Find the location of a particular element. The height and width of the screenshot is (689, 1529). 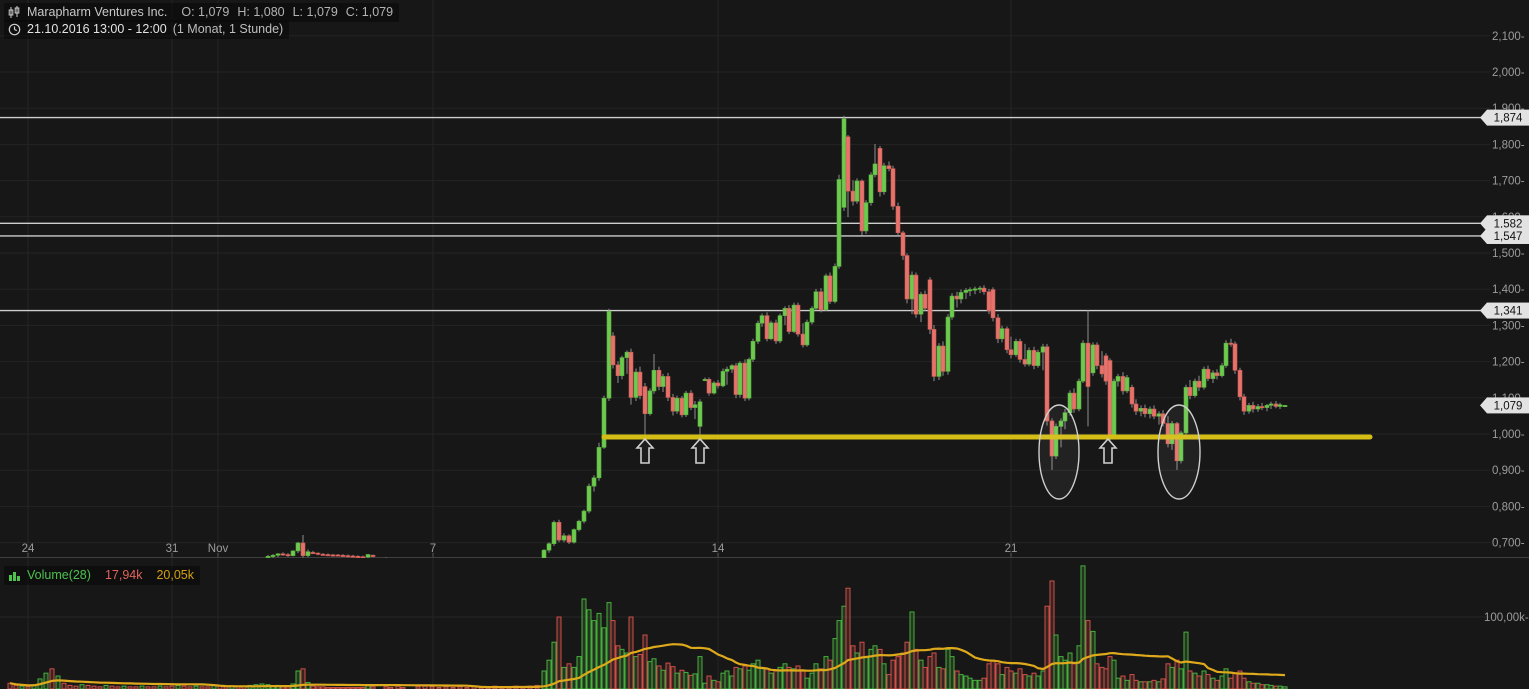

svg-text: 1,547 is located at coordinates (1508, 237).